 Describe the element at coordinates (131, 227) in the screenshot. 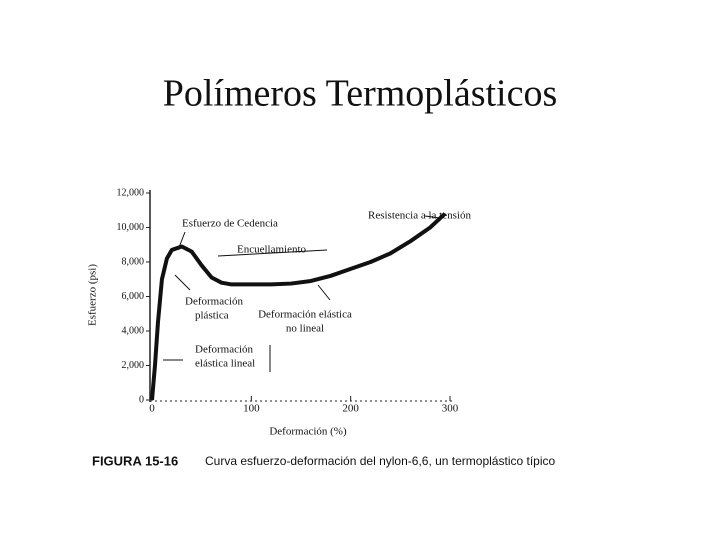

I see `y-tick-label: 10,000` at that location.